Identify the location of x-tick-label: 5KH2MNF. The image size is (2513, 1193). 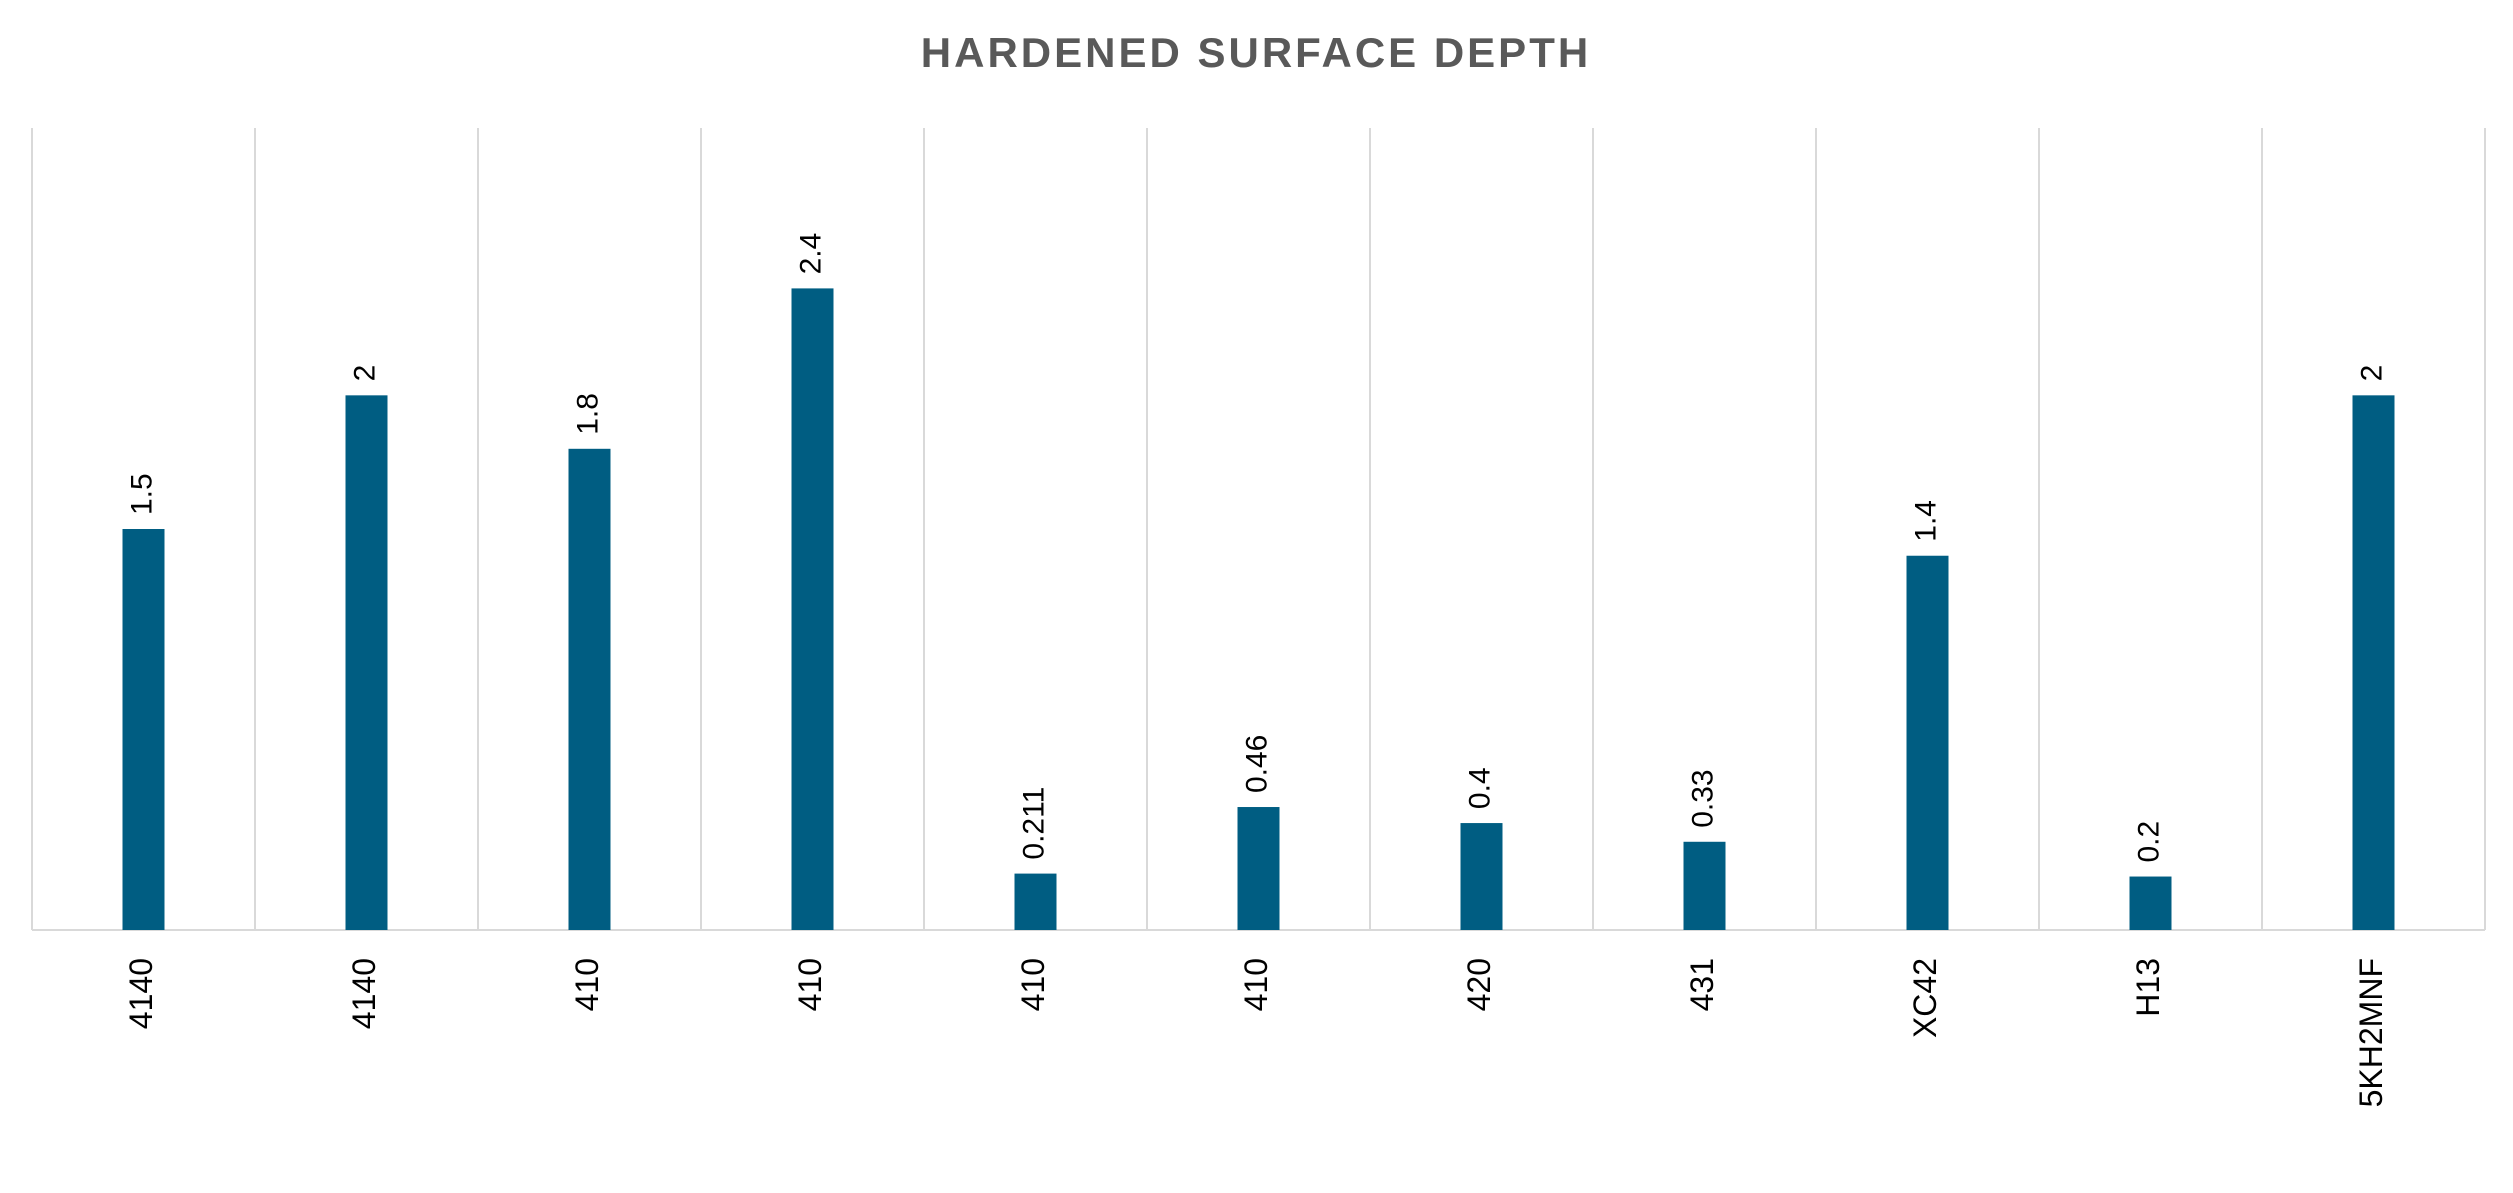
(2371, 1032).